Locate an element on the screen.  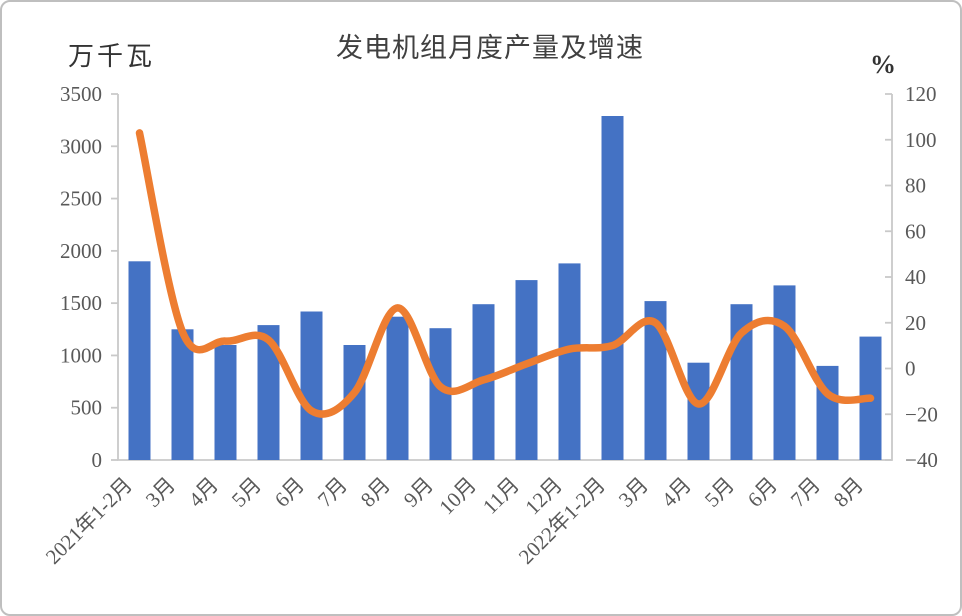
y-axis-left-tick-label: 3000 is located at coordinates (81, 146).